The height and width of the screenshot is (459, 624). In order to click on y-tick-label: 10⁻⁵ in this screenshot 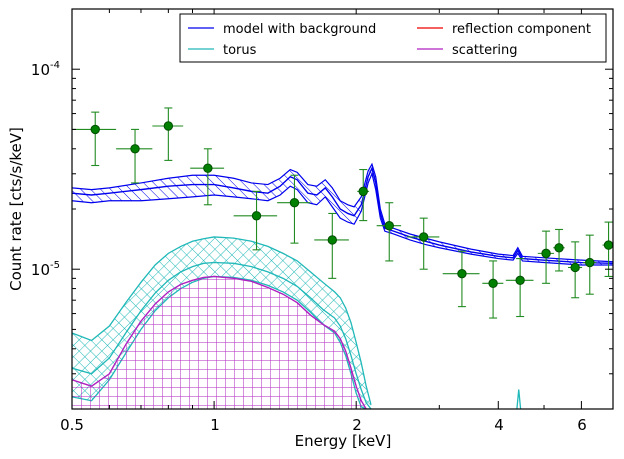, I will do `click(45, 269)`.